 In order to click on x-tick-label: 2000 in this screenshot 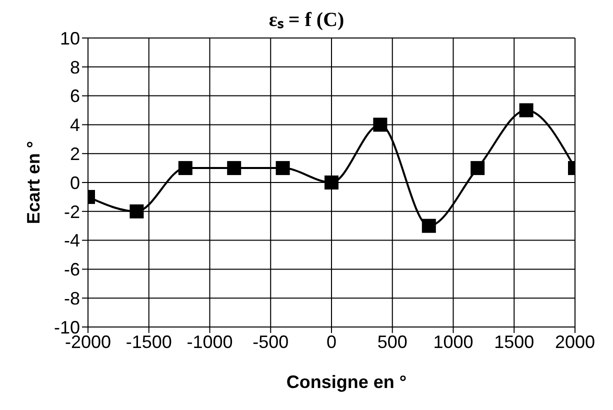, I will do `click(575, 342)`.